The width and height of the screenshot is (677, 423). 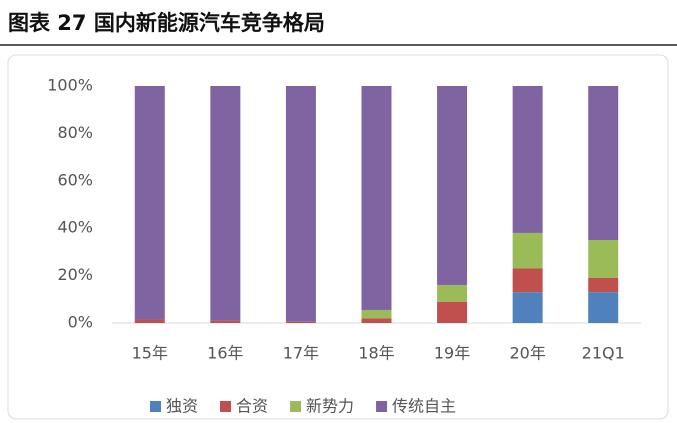 I want to click on y-tick-label: 40%, so click(x=75, y=227).